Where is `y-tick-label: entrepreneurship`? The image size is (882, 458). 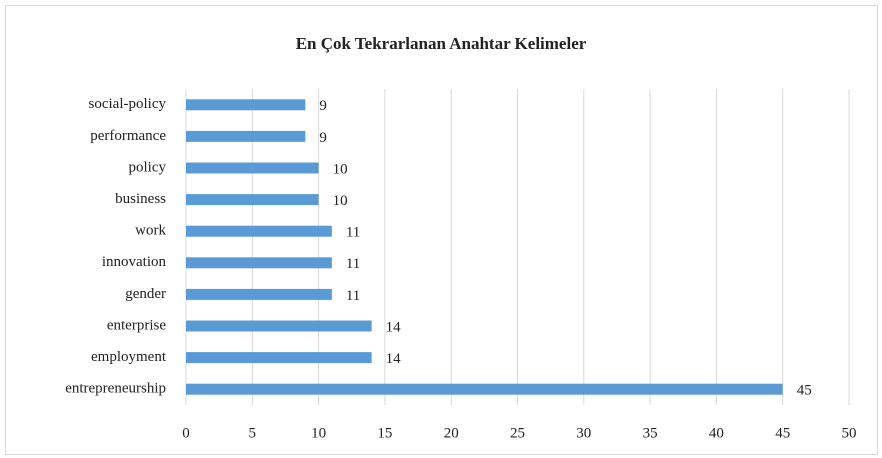 y-tick-label: entrepreneurship is located at coordinates (115, 389).